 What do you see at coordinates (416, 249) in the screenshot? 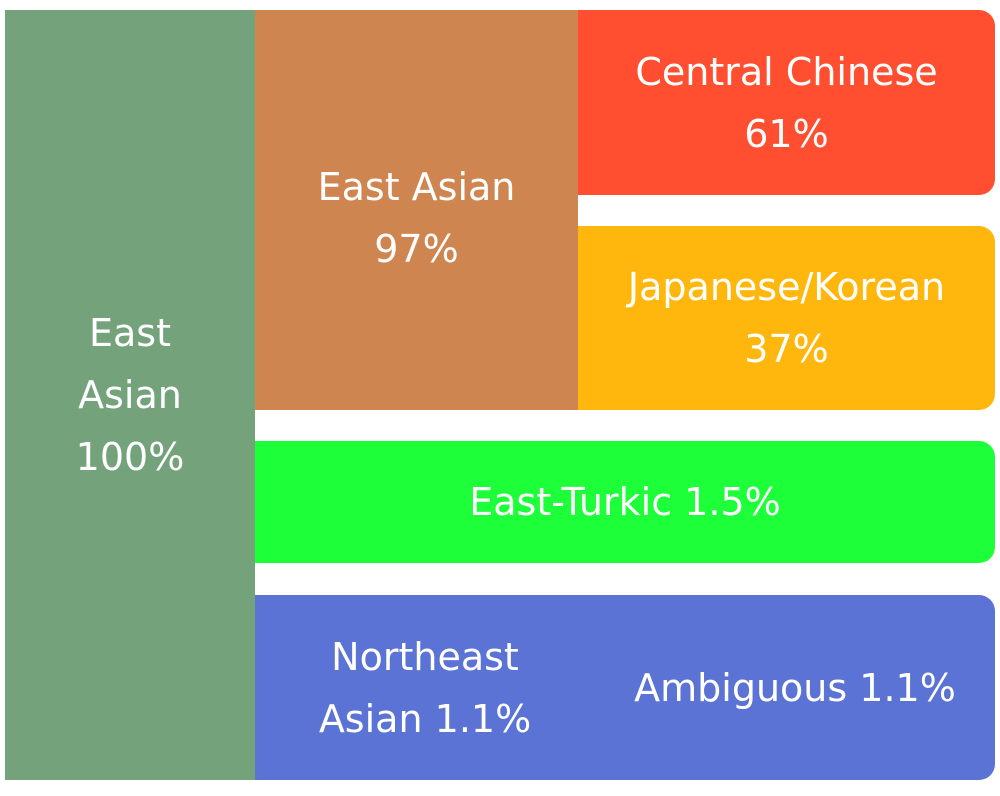
I see `share: 97%` at bounding box center [416, 249].